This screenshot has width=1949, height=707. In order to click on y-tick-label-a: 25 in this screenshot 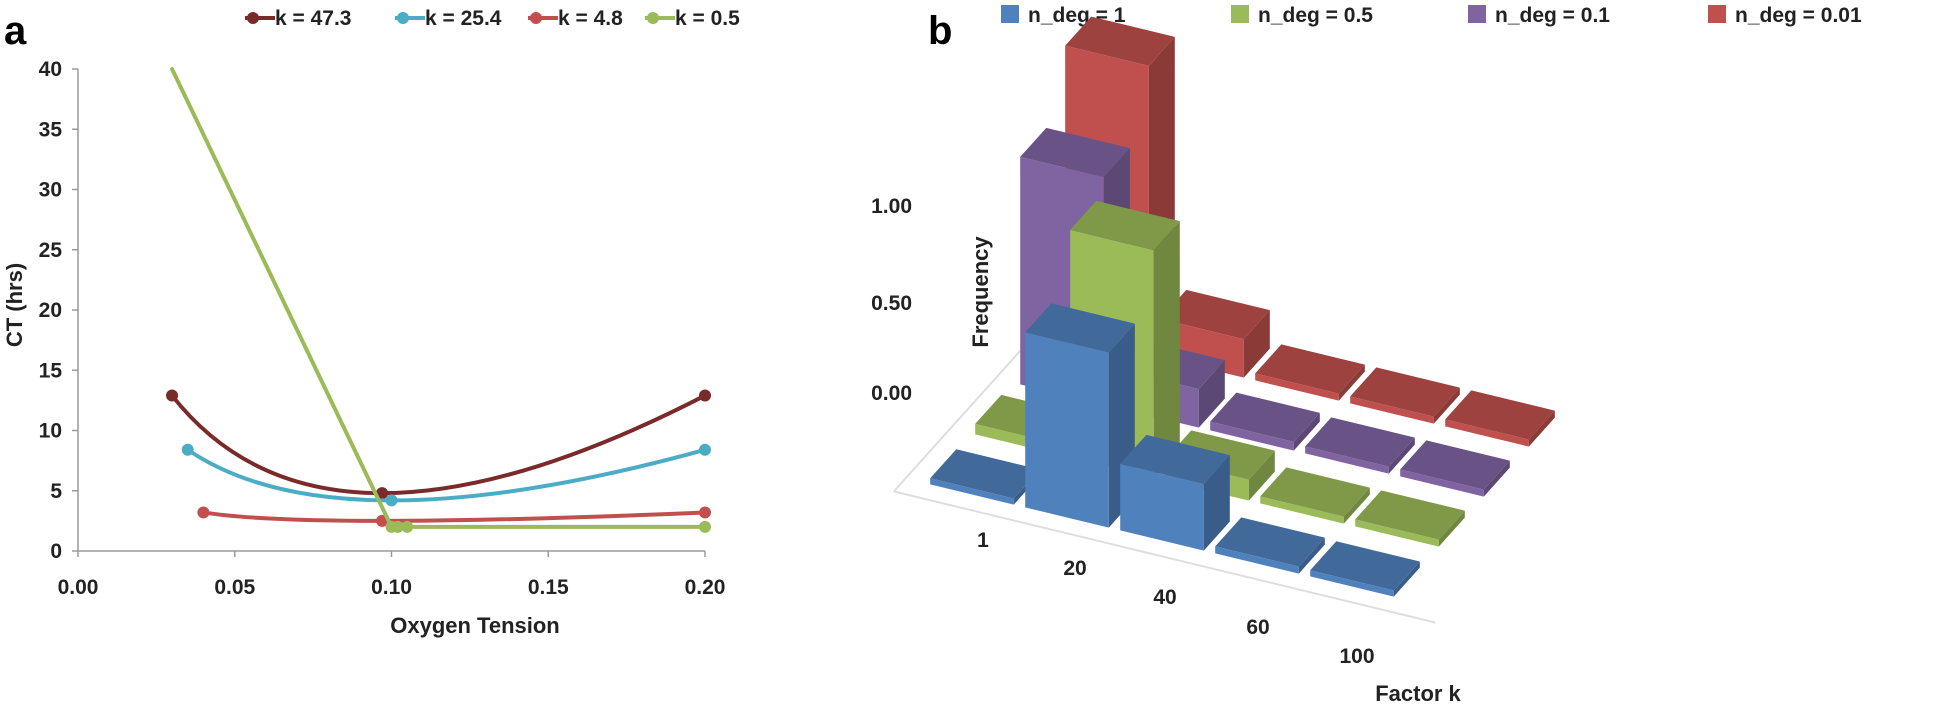, I will do `click(51, 250)`.